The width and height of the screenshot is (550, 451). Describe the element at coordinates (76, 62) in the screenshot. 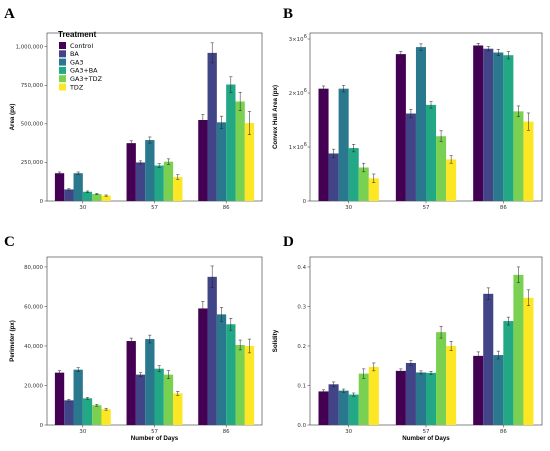

I see `legend-entry: GA3` at that location.